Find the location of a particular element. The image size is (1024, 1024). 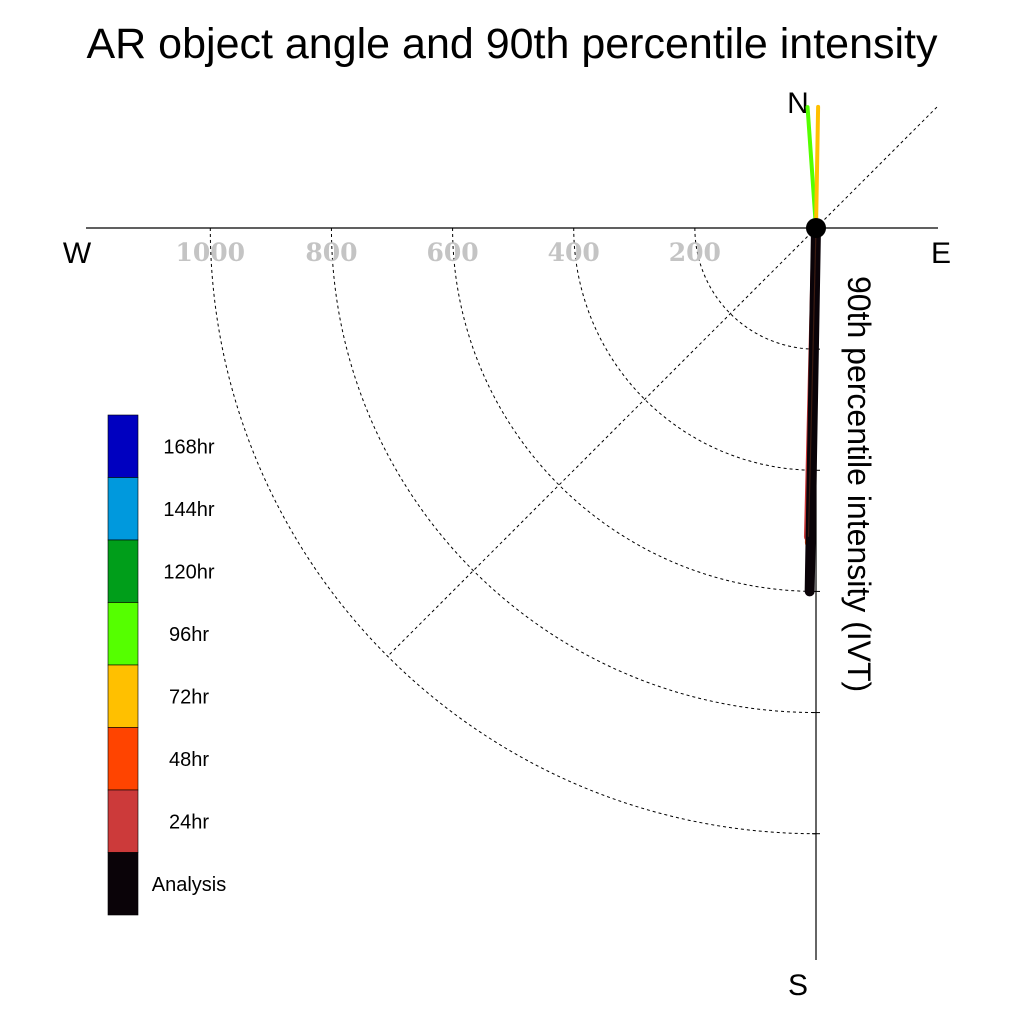

radial-tick-label: 200 is located at coordinates (695, 252).